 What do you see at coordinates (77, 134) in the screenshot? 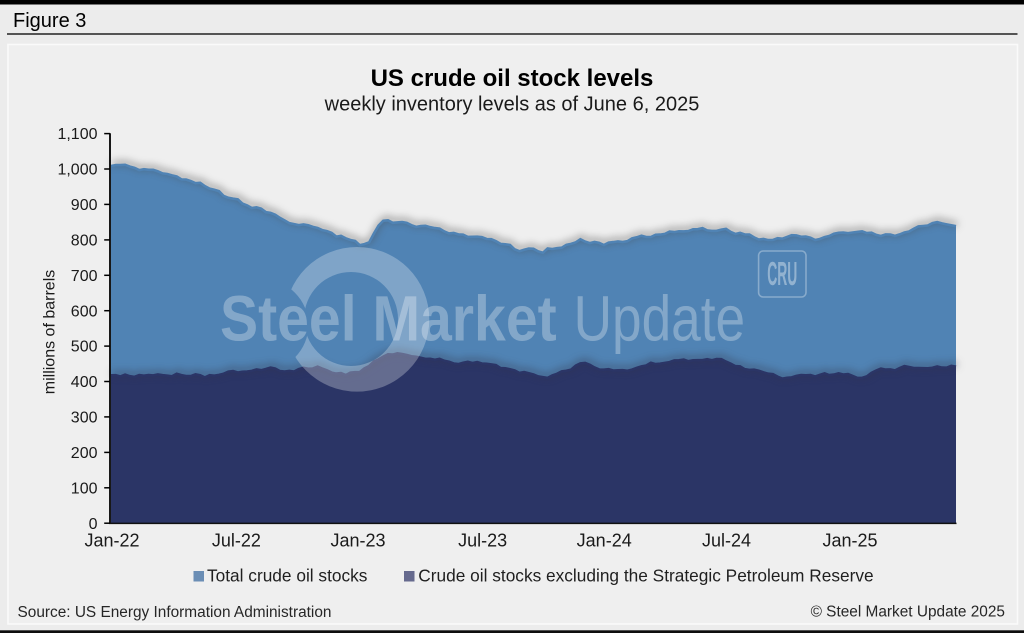
I see `svg-text: 1,100` at bounding box center [77, 134].